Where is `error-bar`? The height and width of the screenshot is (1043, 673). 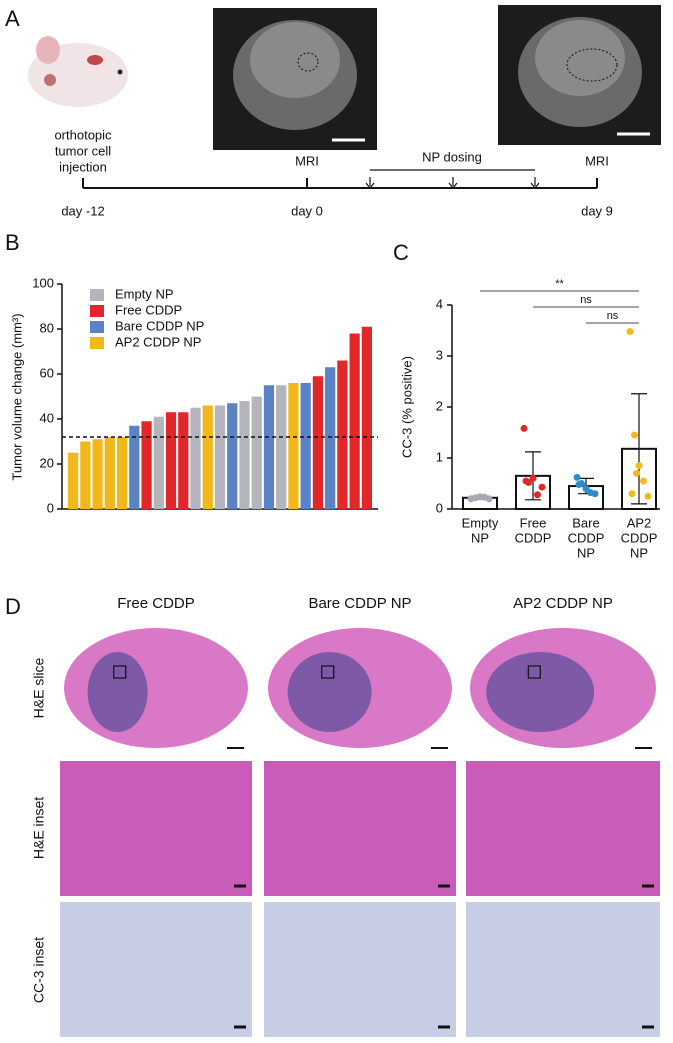 error-bar is located at coordinates (639, 449).